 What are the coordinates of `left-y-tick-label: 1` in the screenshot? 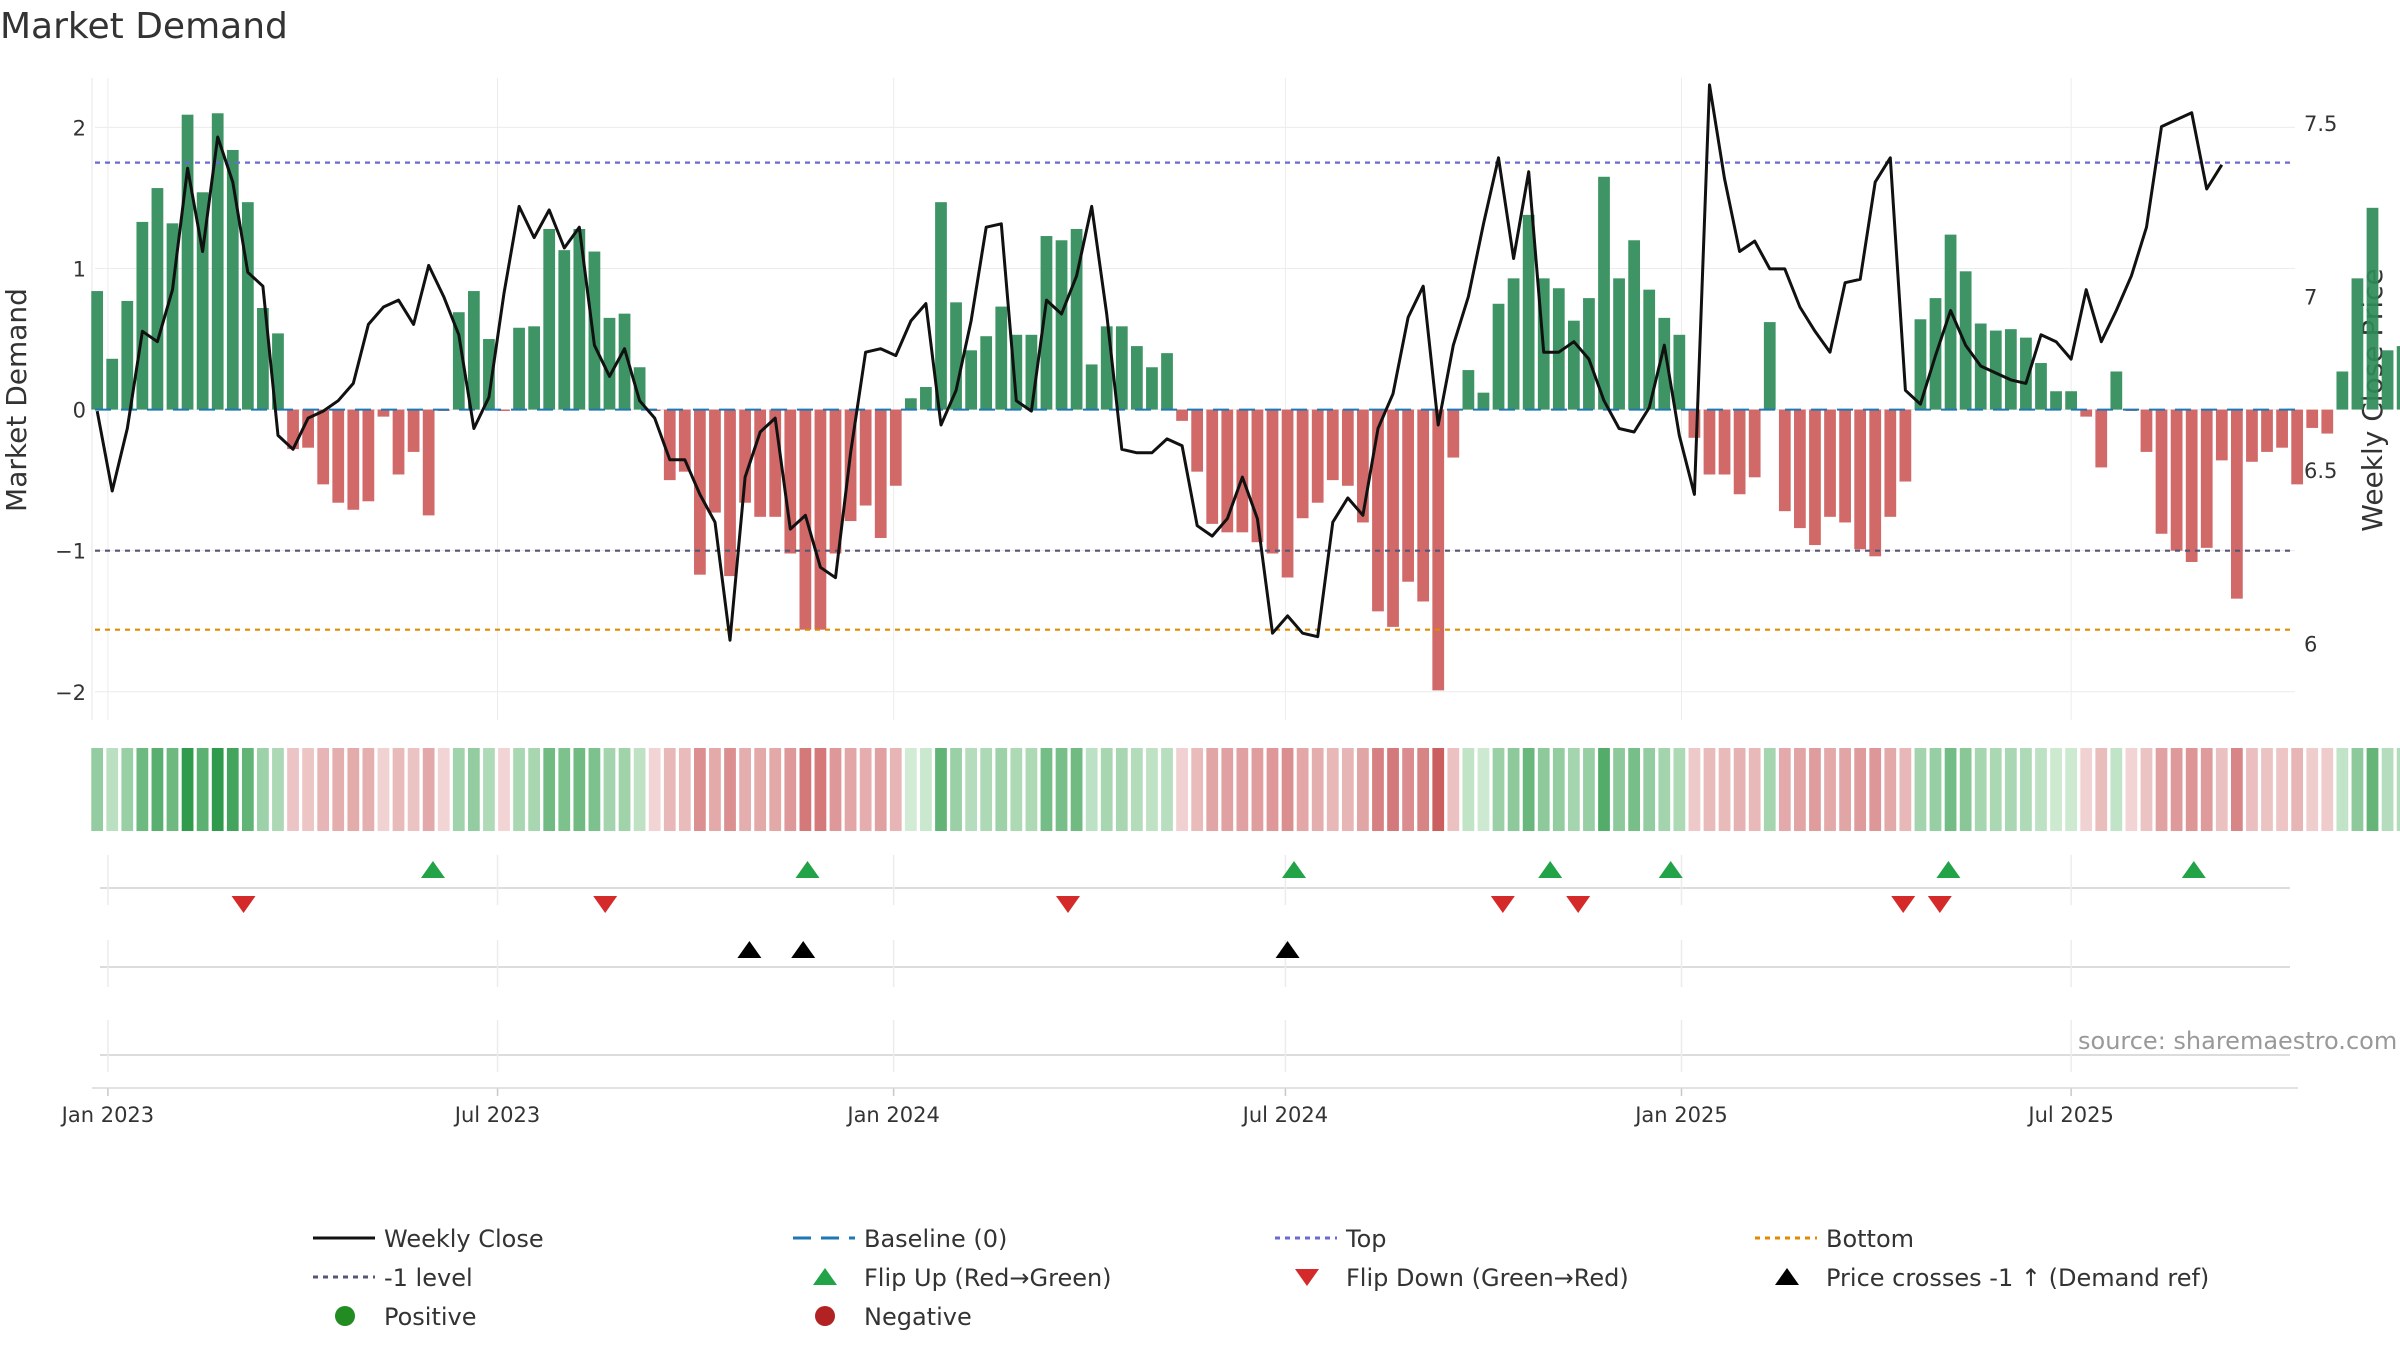 It's located at (79, 269).